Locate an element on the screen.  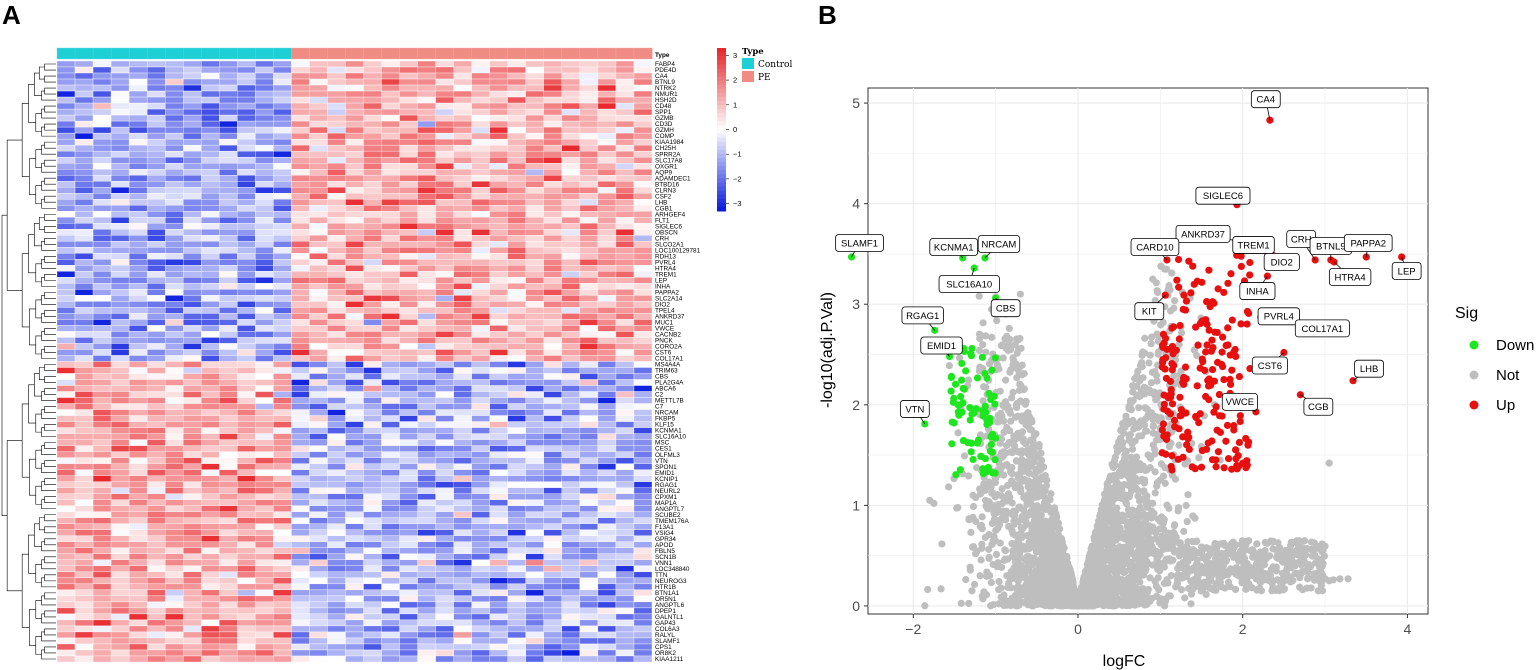
panel-label-a: A is located at coordinates (11, 15).